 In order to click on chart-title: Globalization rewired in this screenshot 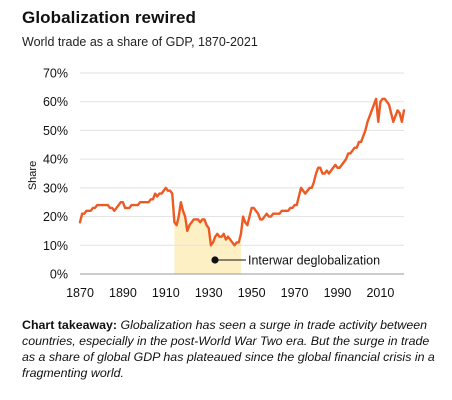, I will do `click(109, 17)`.